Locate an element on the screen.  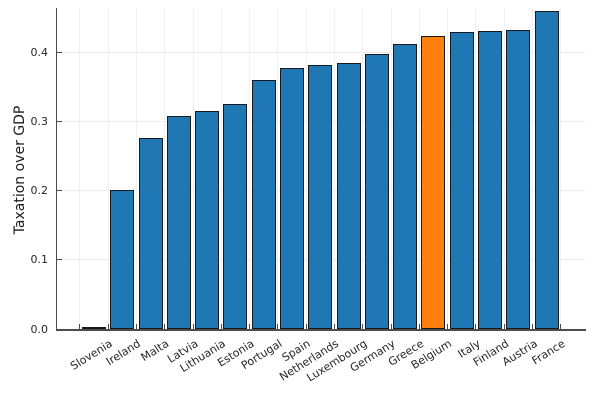
bar-estonia is located at coordinates (235, 216).